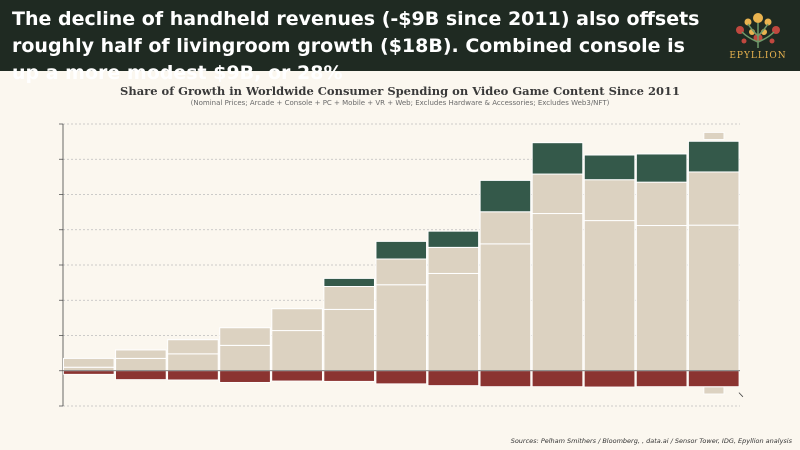 The image size is (800, 450). Describe the element at coordinates (758, 56) in the screenshot. I see `logo-text: EPYLLION` at that location.